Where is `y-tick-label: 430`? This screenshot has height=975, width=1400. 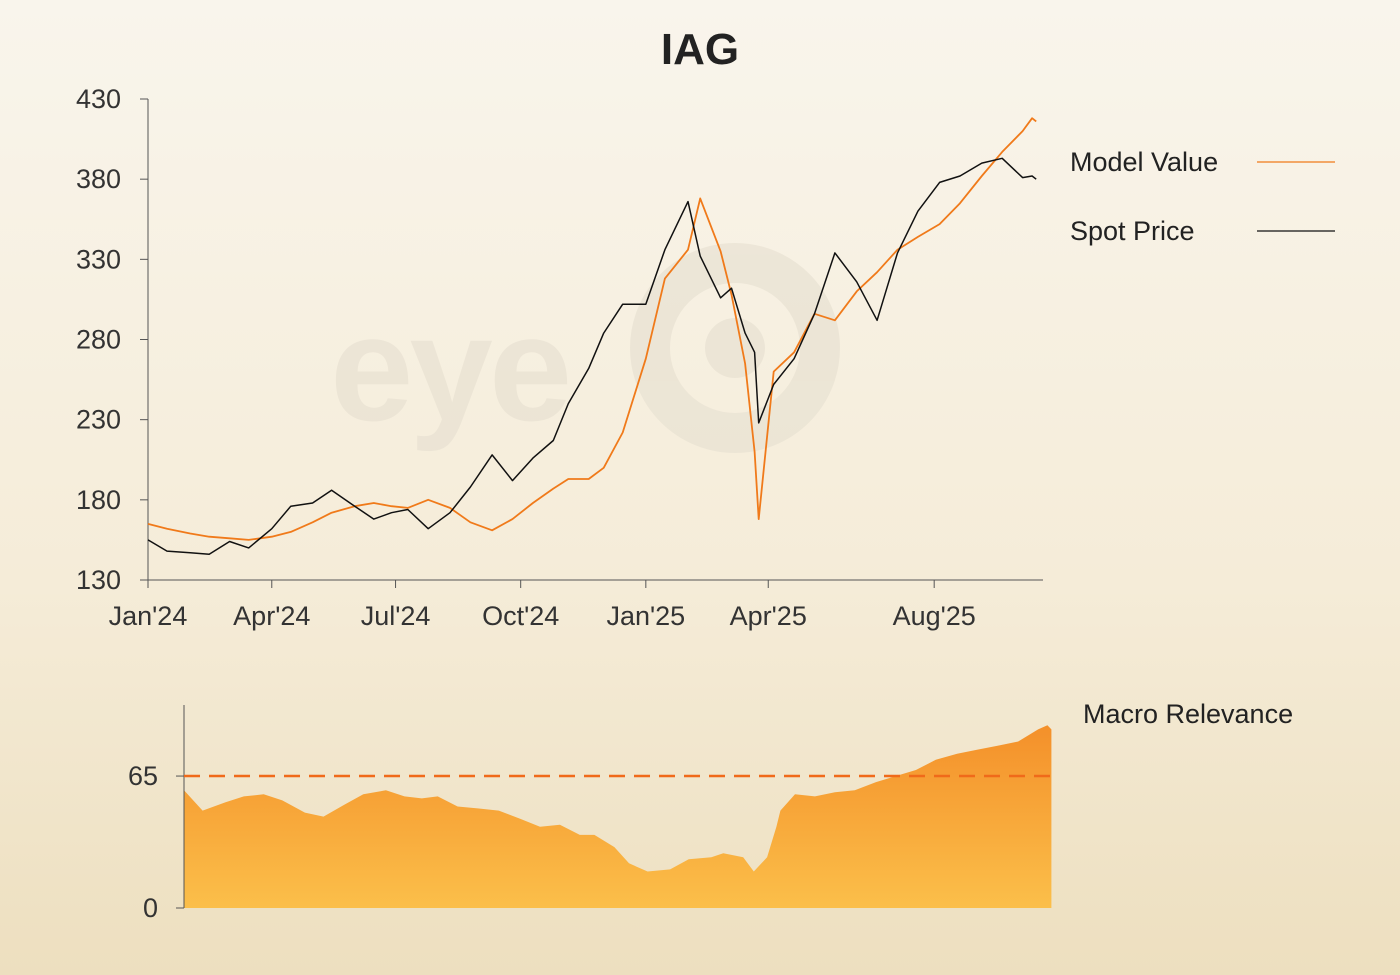
y-tick-label: 430 is located at coordinates (98, 99).